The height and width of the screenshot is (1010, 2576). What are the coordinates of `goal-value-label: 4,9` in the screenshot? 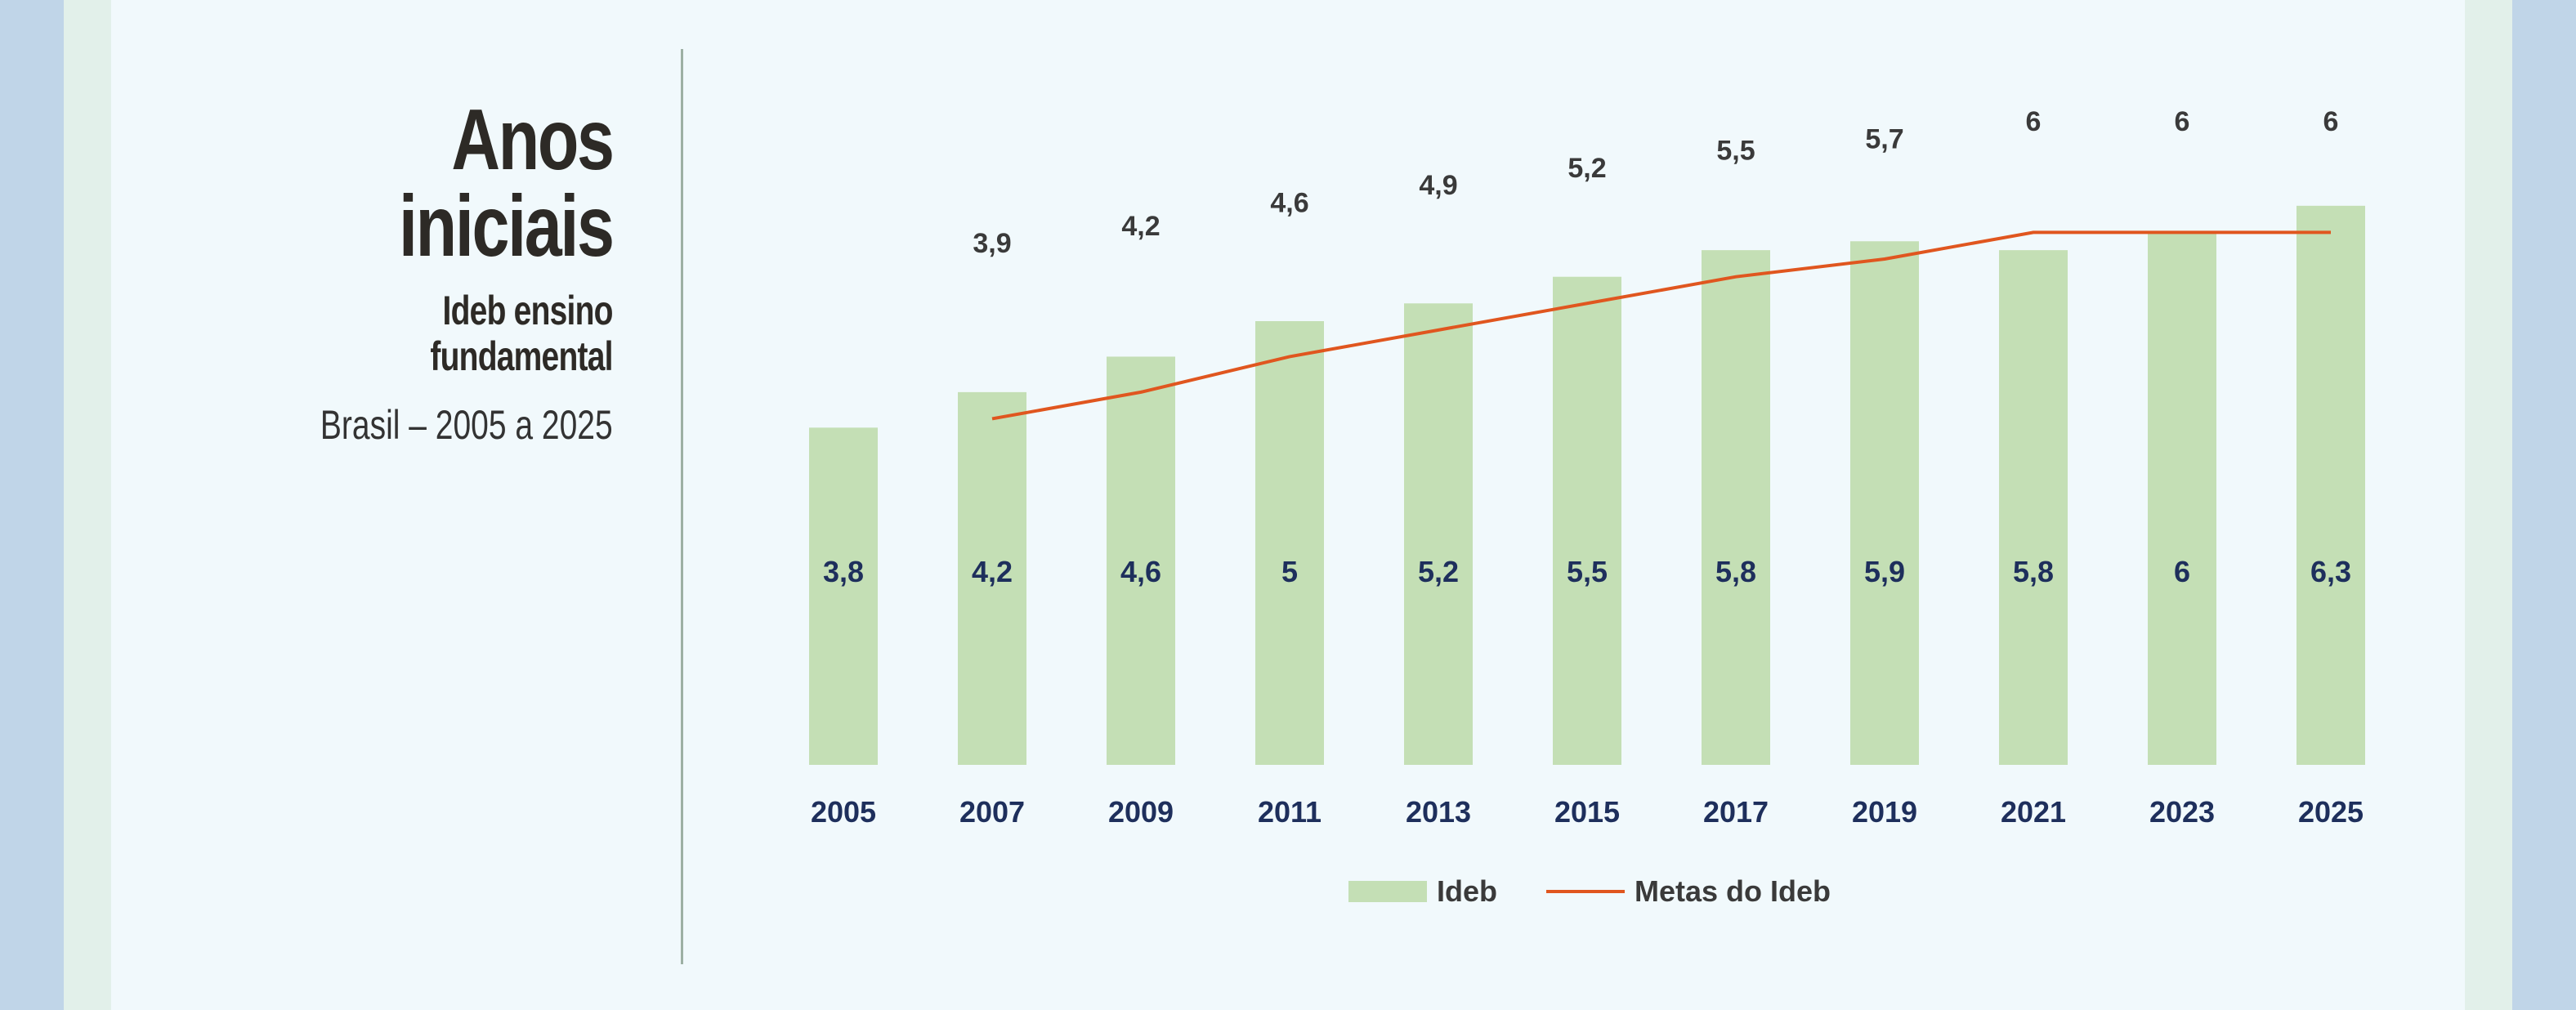 It's located at (1438, 185).